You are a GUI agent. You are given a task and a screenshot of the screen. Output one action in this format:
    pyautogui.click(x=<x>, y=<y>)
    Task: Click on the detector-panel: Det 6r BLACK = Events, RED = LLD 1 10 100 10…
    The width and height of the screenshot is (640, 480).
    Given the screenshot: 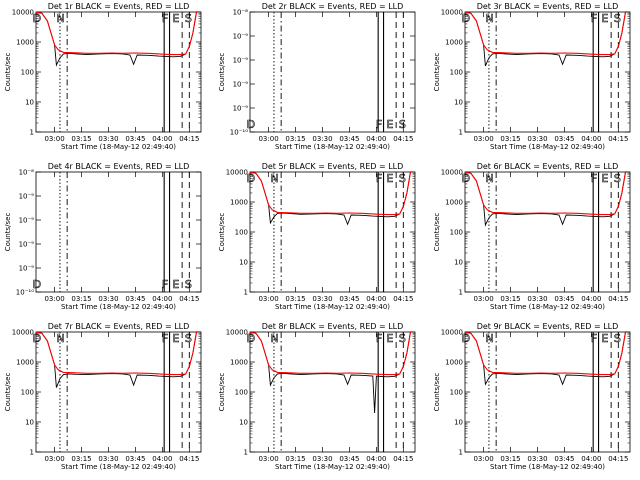 What is the action you would take?
    pyautogui.click(x=532, y=236)
    